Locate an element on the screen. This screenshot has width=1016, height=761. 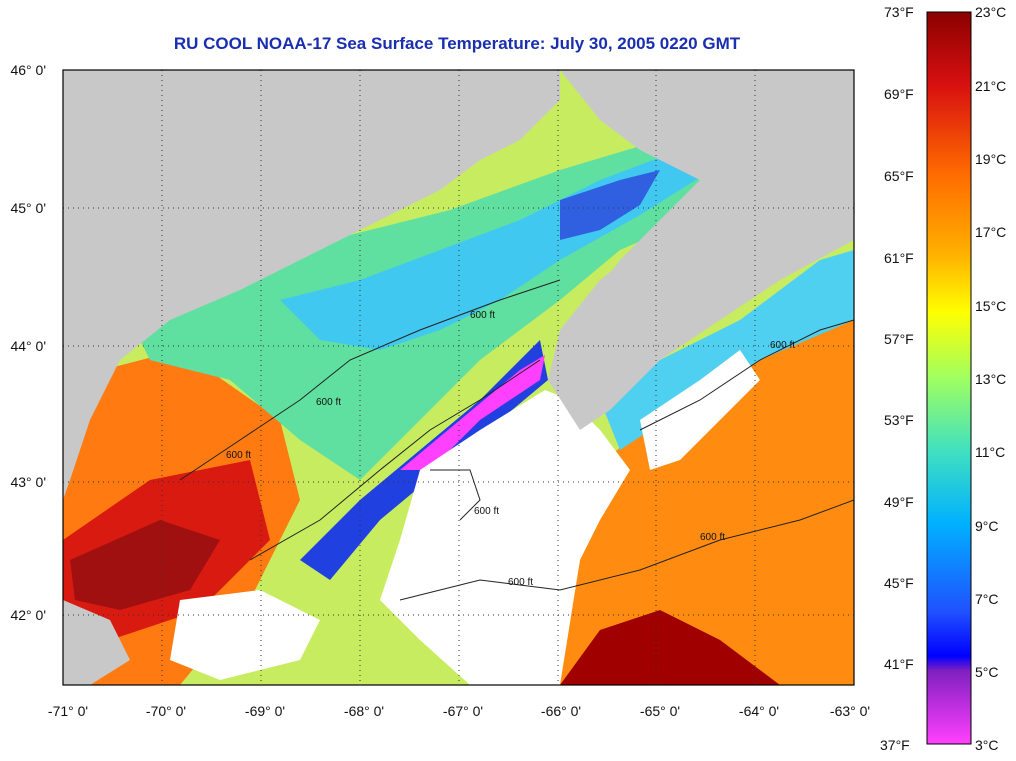
lon-label: -70° 0' is located at coordinates (166, 711).